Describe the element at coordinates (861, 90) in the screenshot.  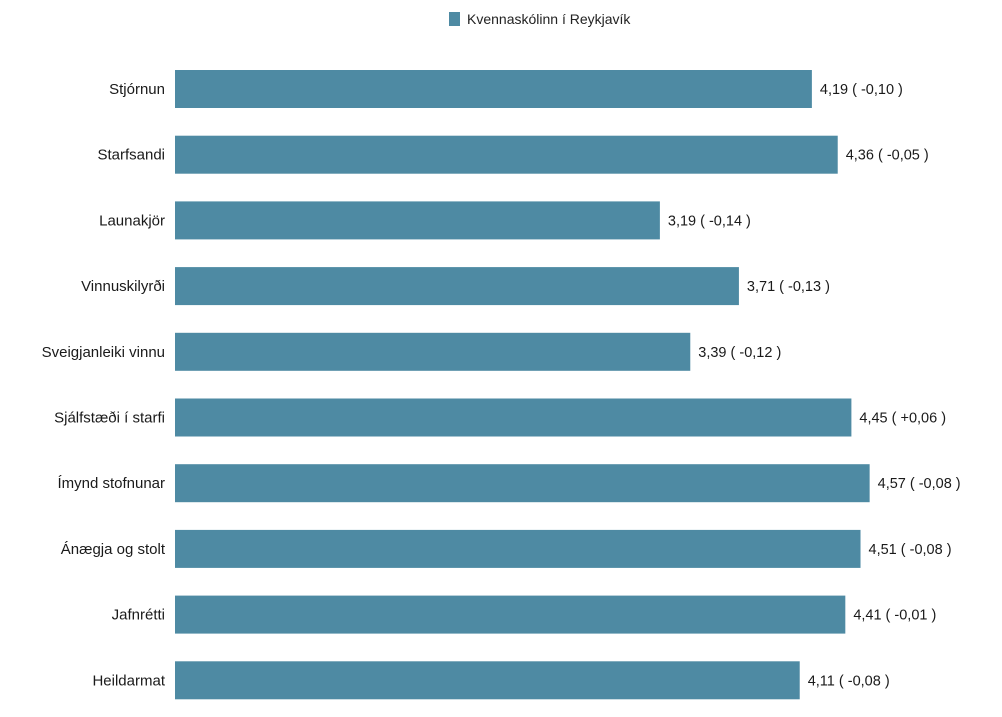
I see `value-label: 4,19 ( -0,10 )` at that location.